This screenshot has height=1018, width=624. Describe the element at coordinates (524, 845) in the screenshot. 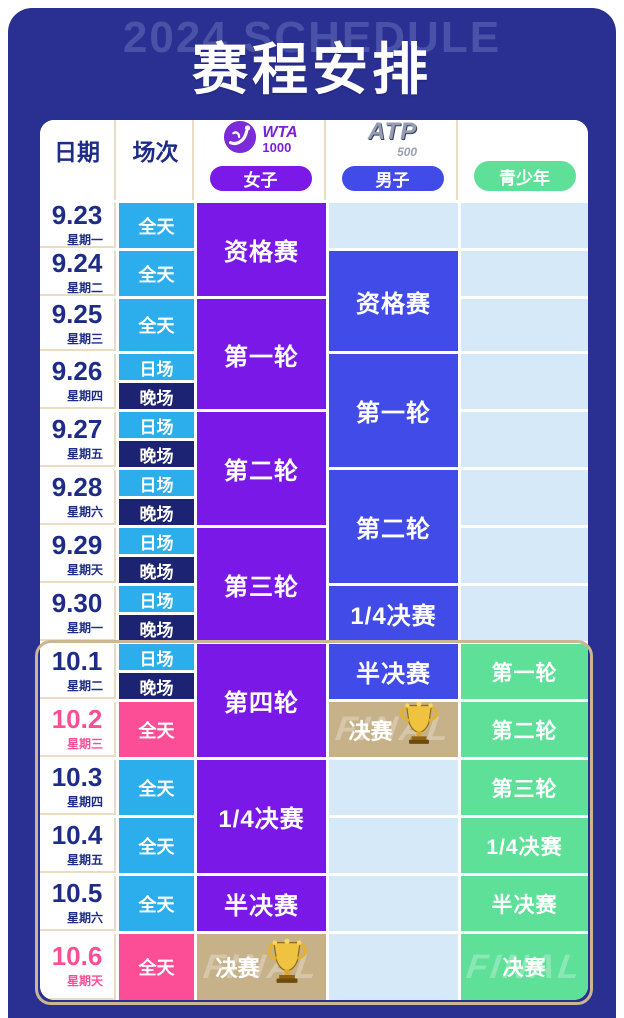

I see `junior-quarterfinal: 1/4决赛` at that location.